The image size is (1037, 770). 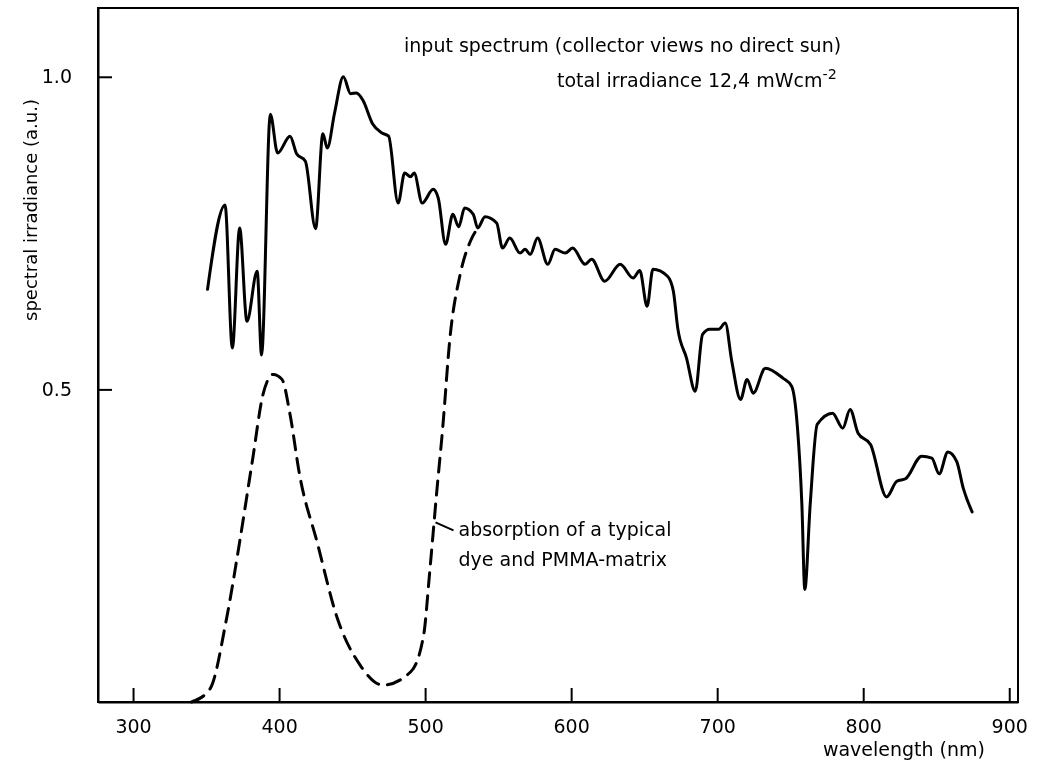 What do you see at coordinates (903, 749) in the screenshot?
I see `x-axis-title: wavelength (nm)` at bounding box center [903, 749].